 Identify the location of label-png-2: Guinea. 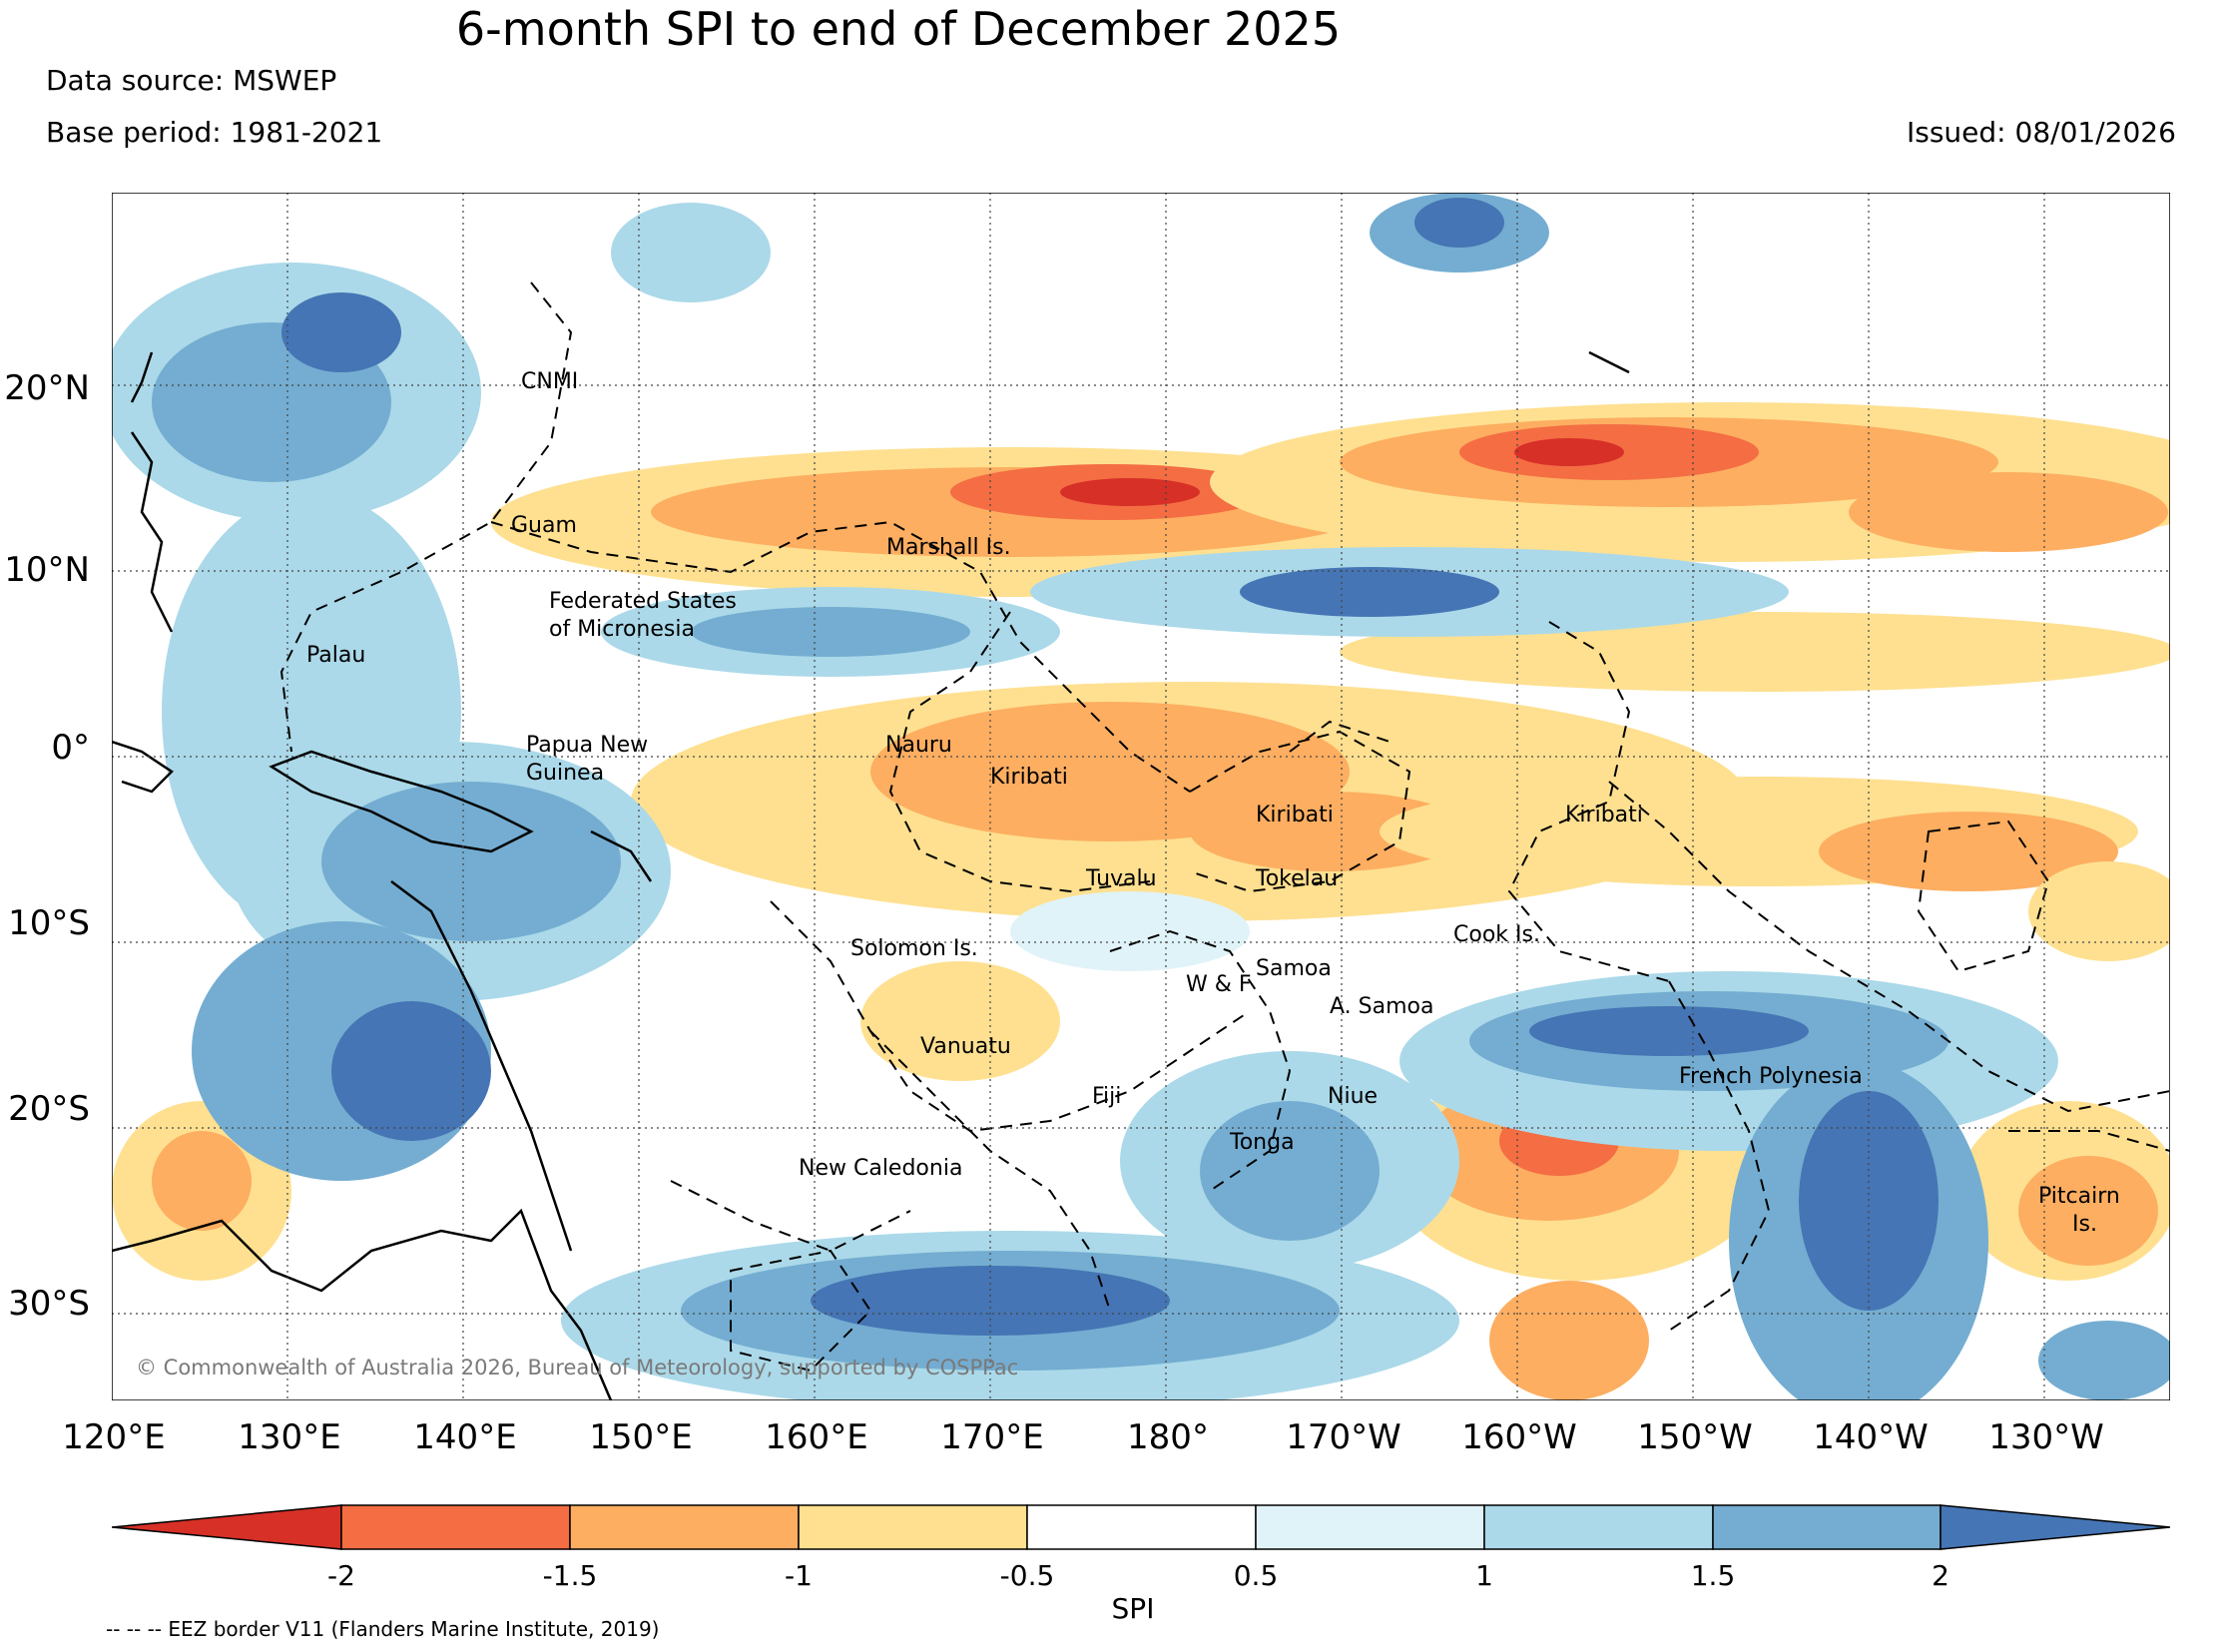
(565, 773).